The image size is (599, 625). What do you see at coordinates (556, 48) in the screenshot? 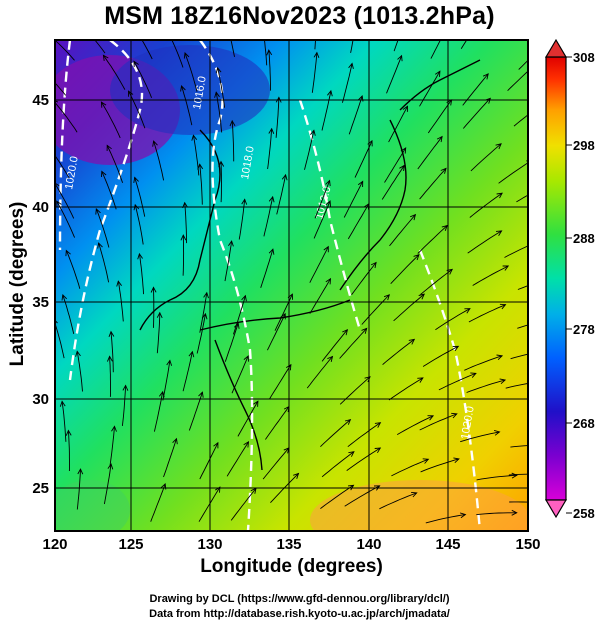
I see `colorbar-max-triangle` at bounding box center [556, 48].